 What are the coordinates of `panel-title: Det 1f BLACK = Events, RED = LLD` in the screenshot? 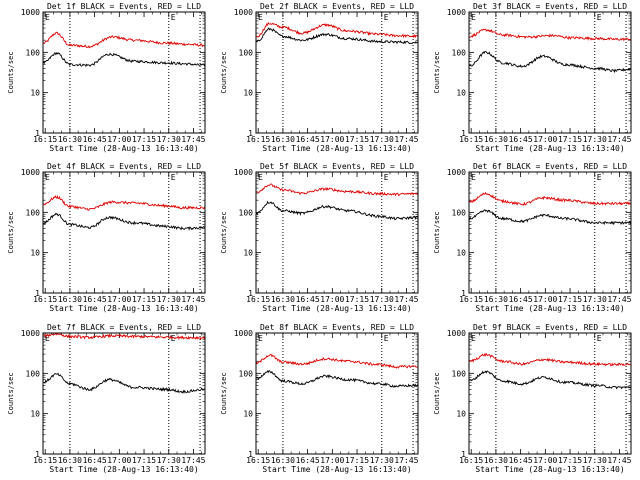 It's located at (124, 6).